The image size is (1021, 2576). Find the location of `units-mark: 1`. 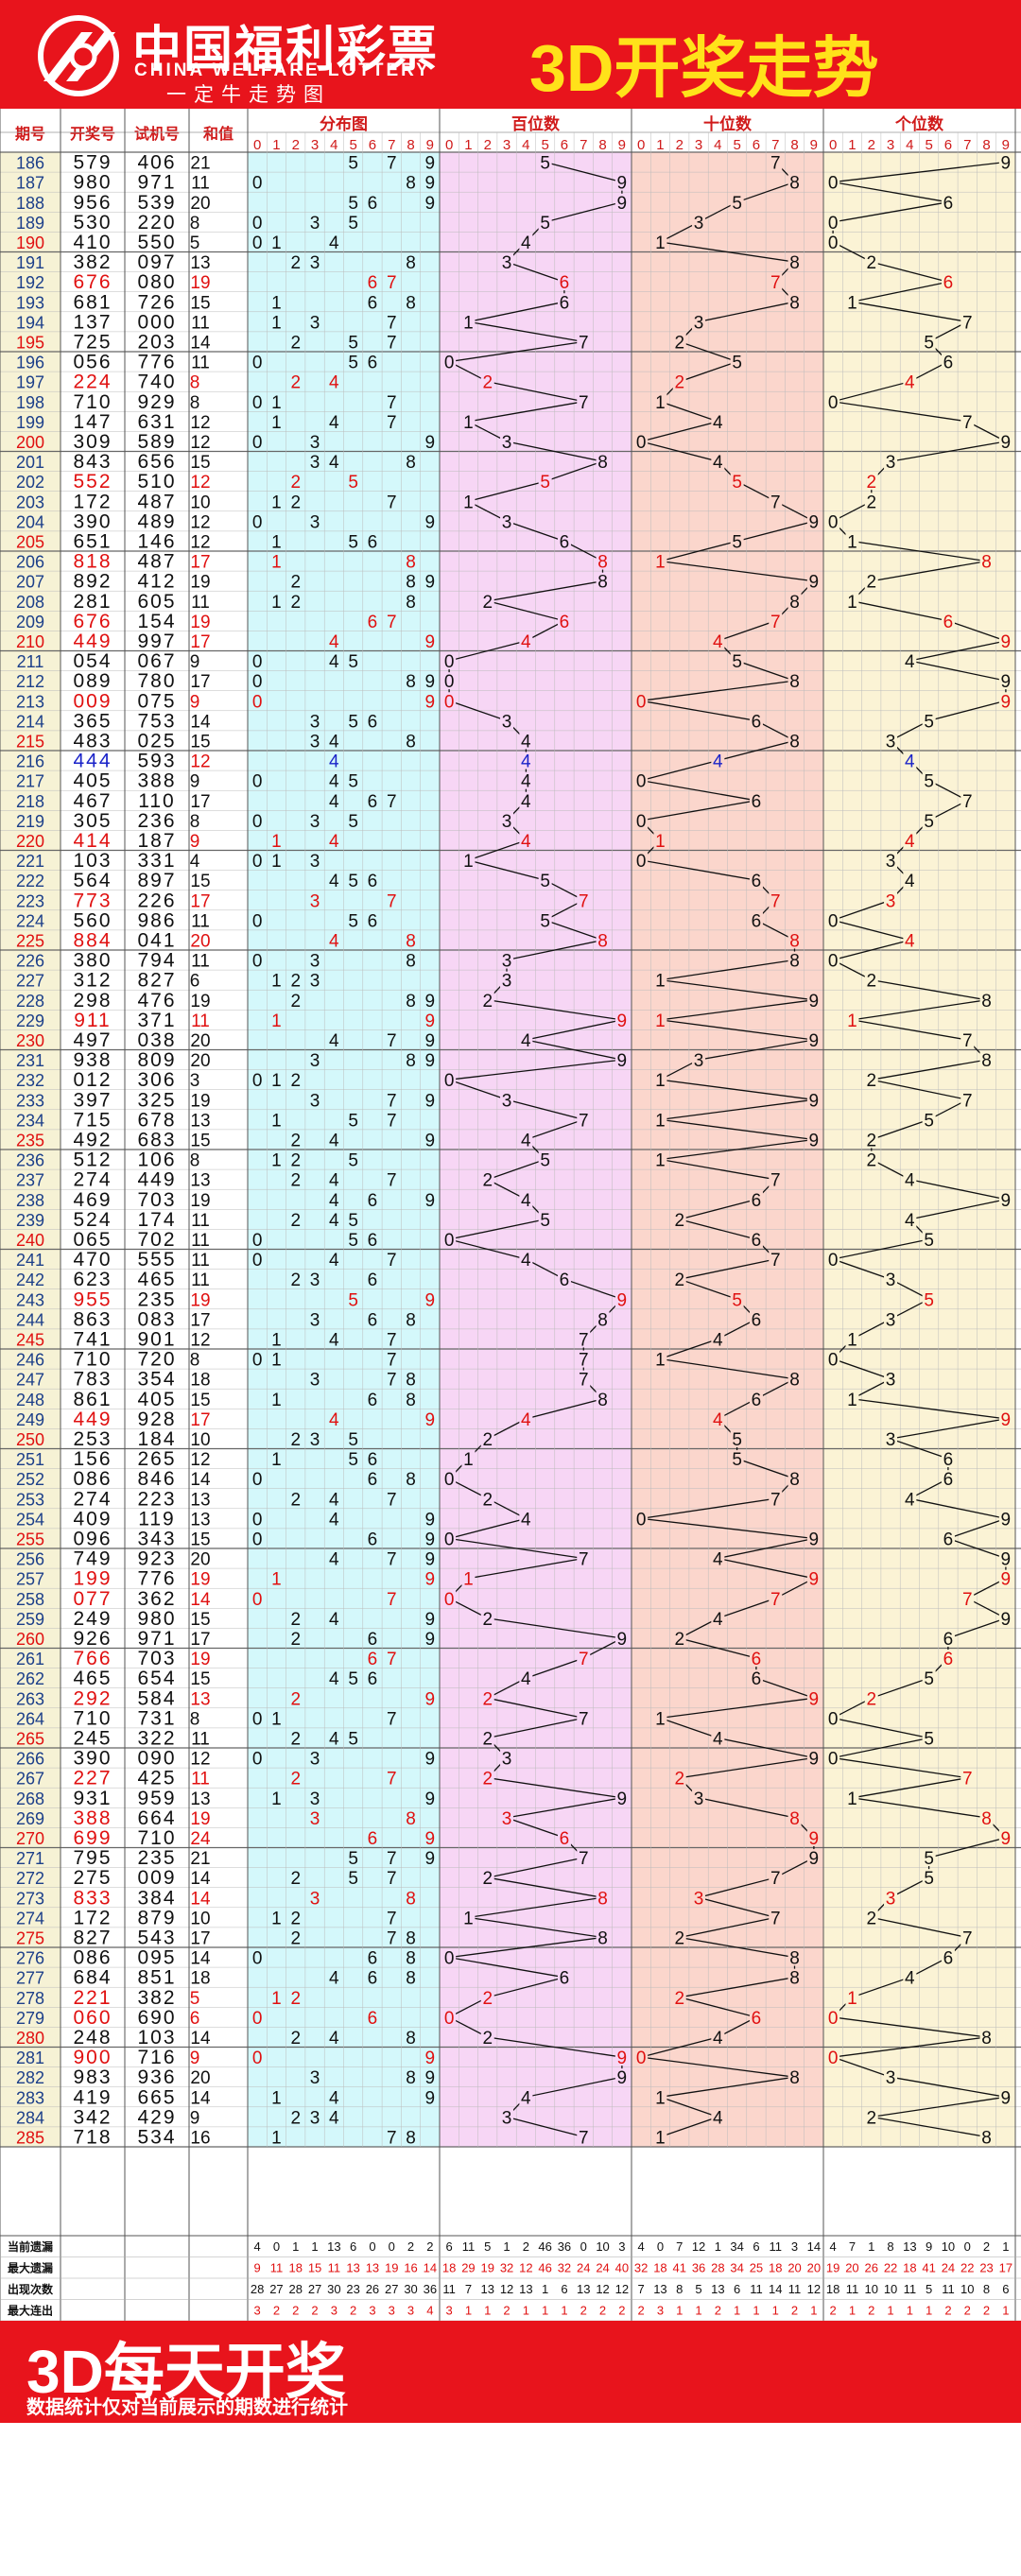

units-mark: 1 is located at coordinates (852, 1999).